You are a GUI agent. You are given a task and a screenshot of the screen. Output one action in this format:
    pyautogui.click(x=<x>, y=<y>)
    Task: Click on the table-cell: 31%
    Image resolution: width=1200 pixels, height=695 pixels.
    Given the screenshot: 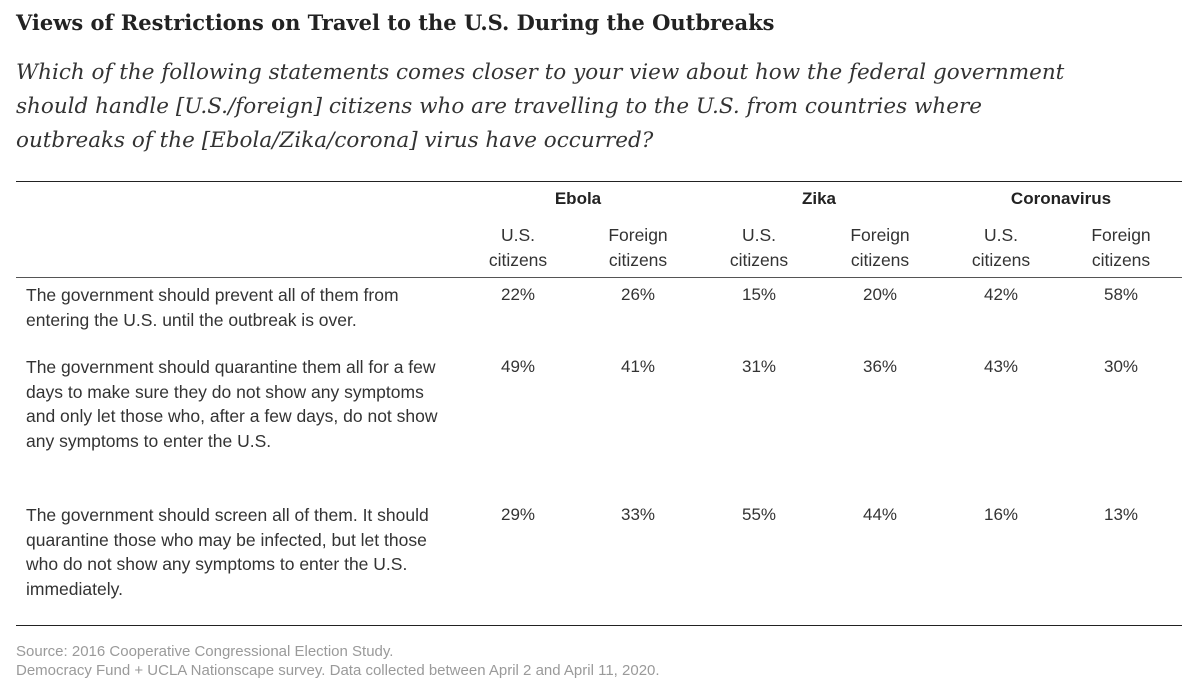 What is the action you would take?
    pyautogui.click(x=759, y=366)
    